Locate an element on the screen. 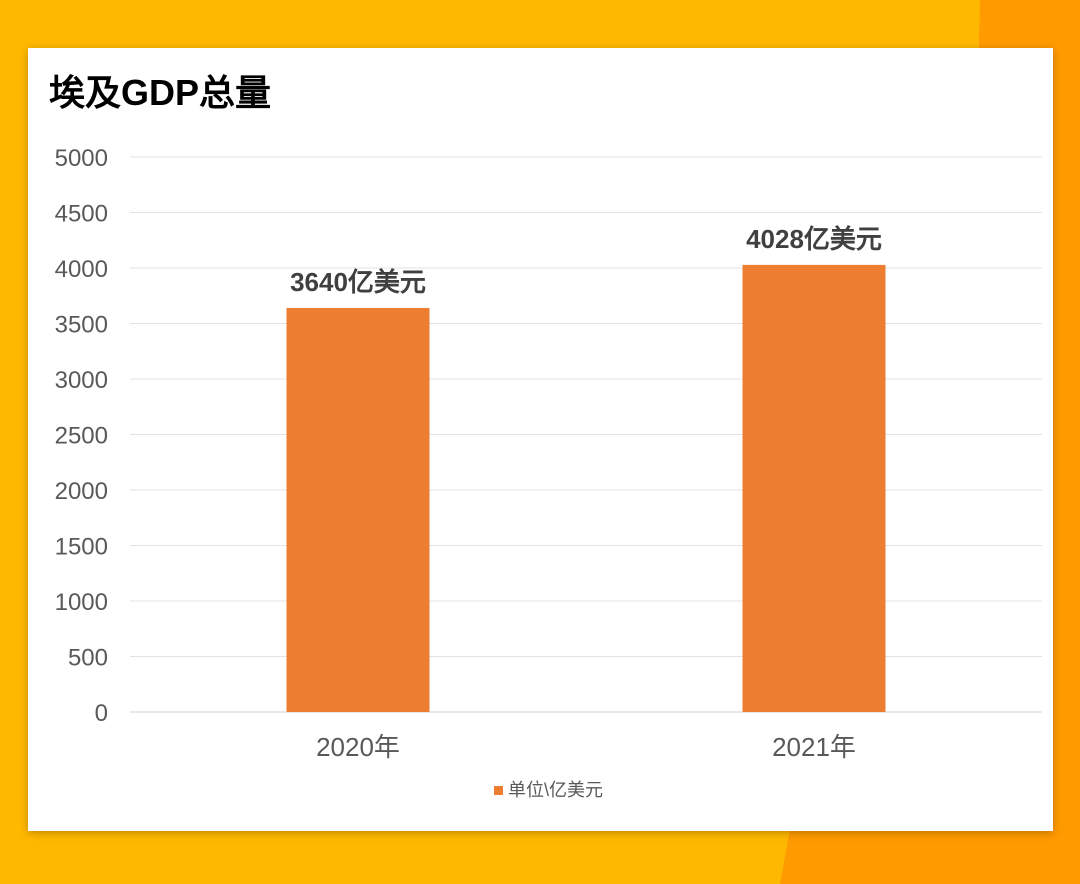 This screenshot has height=884, width=1080. y-tick-label: 5000 is located at coordinates (81, 158).